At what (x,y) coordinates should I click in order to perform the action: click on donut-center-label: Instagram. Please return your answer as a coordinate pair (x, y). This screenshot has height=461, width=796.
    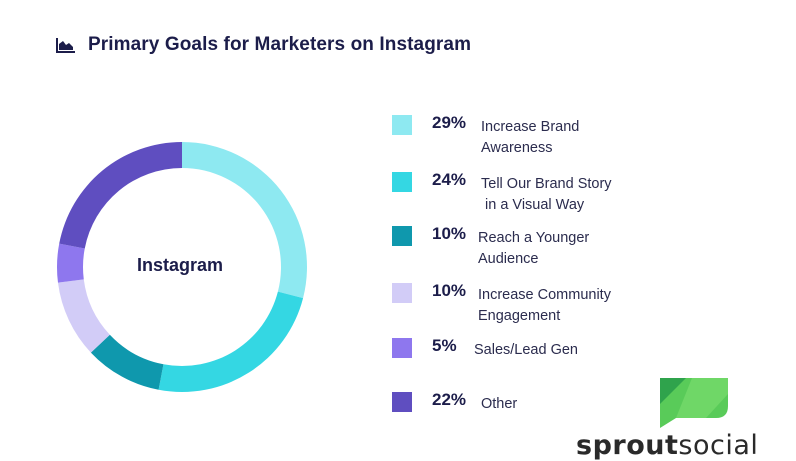
    Looking at the image, I should click on (180, 265).